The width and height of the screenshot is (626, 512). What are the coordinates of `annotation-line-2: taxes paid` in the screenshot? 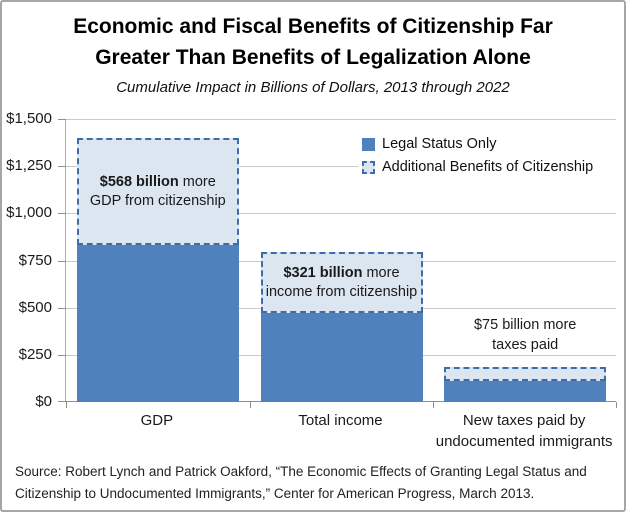 It's located at (525, 345).